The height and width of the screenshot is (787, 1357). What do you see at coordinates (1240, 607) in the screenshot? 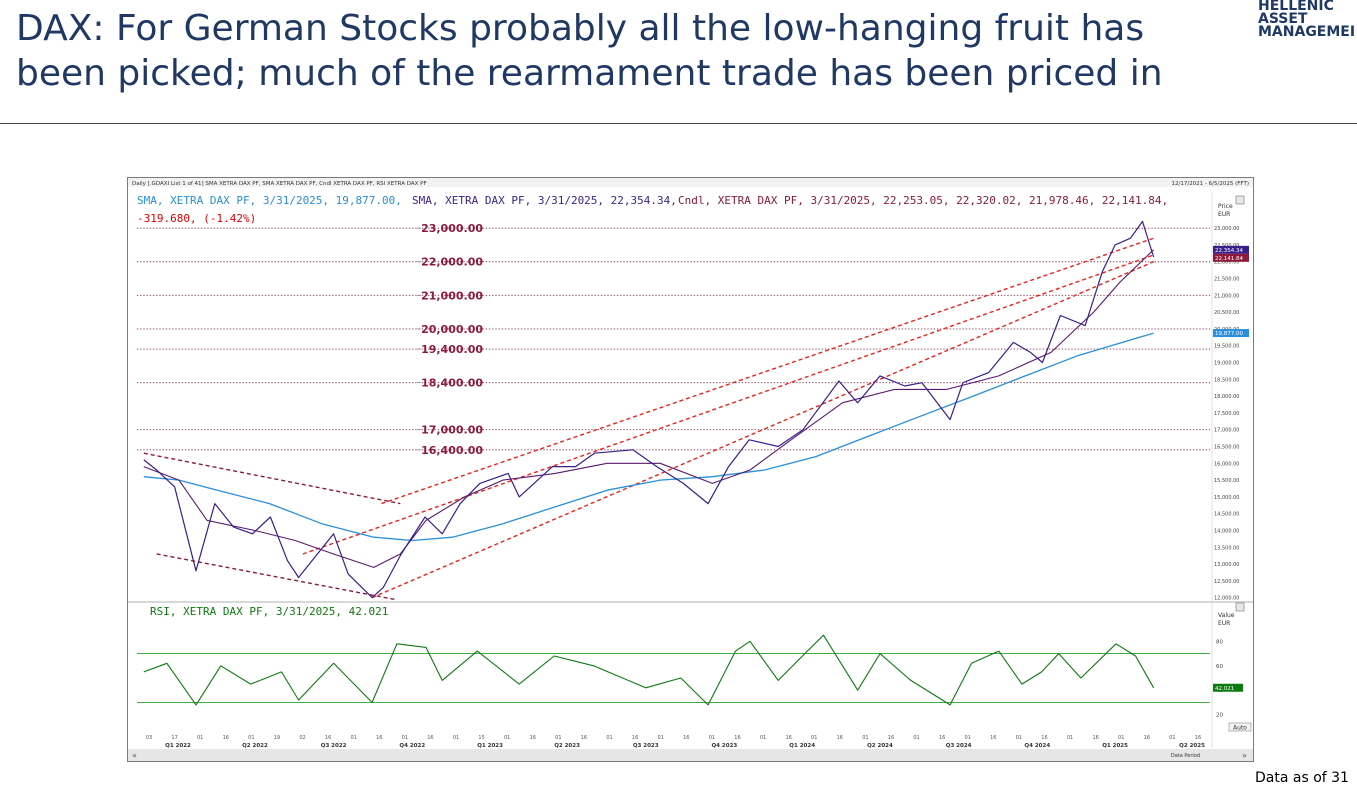
I see `rsi-pane-close-button` at bounding box center [1240, 607].